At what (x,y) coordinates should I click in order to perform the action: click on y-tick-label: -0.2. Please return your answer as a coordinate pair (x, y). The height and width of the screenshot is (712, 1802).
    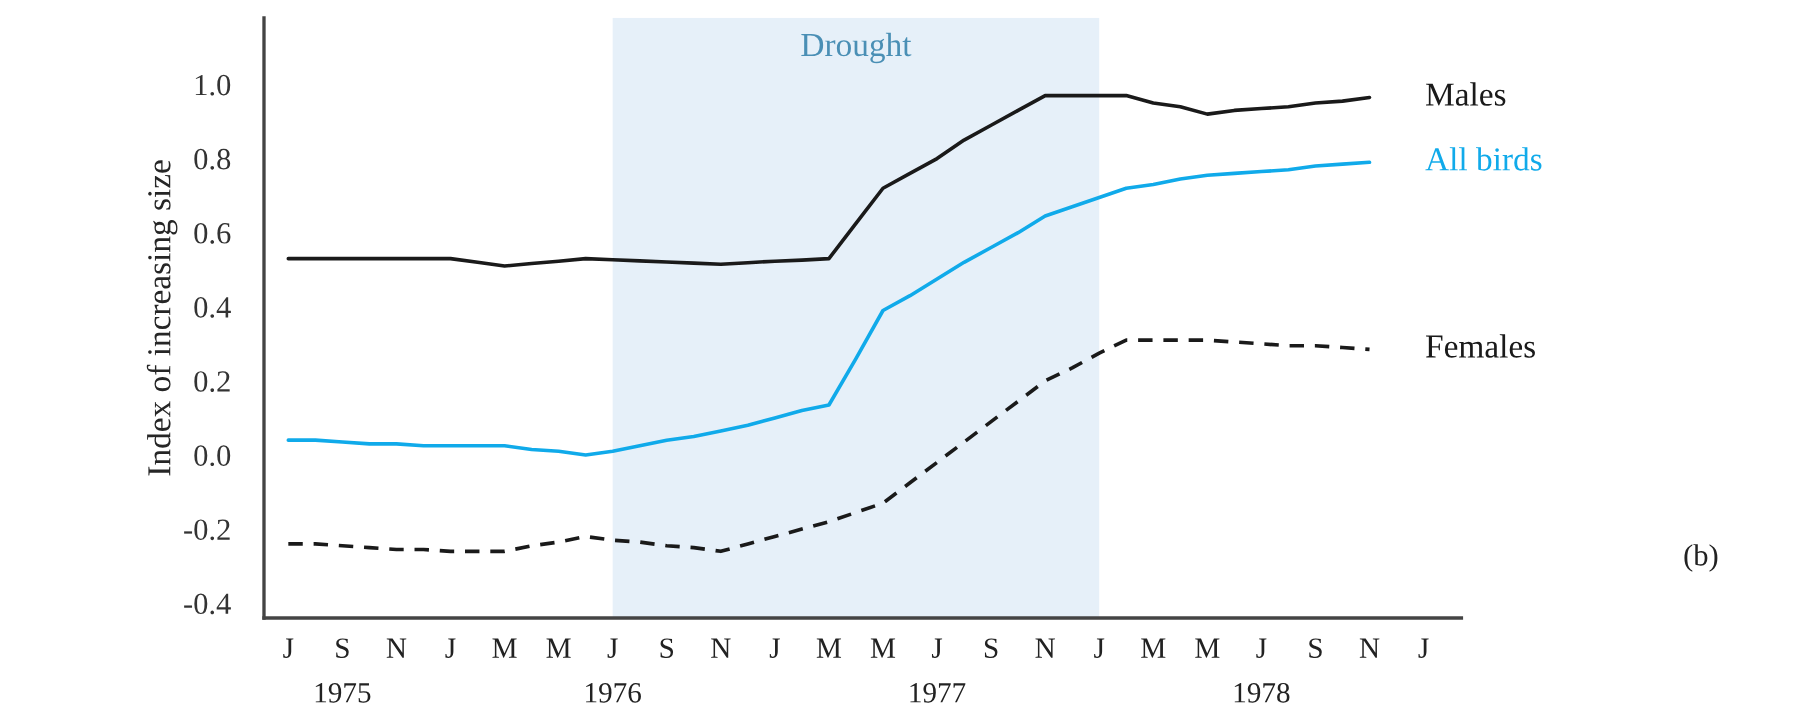
    Looking at the image, I should click on (207, 530).